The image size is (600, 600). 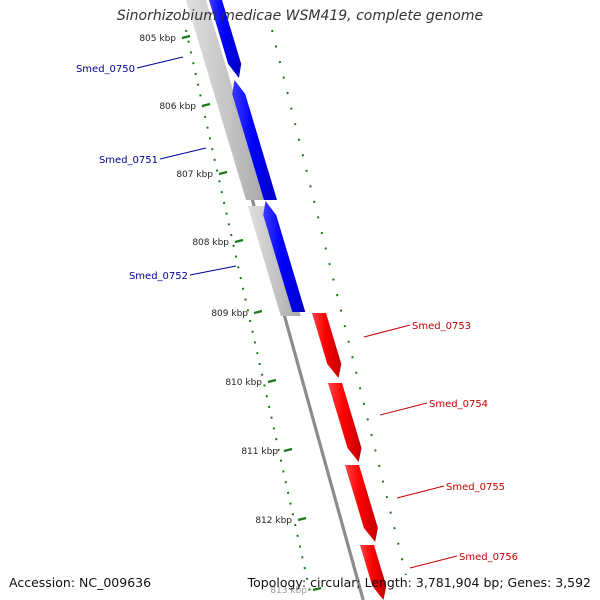 I want to click on tick-label-7: 811 kbp, so click(x=259, y=452).